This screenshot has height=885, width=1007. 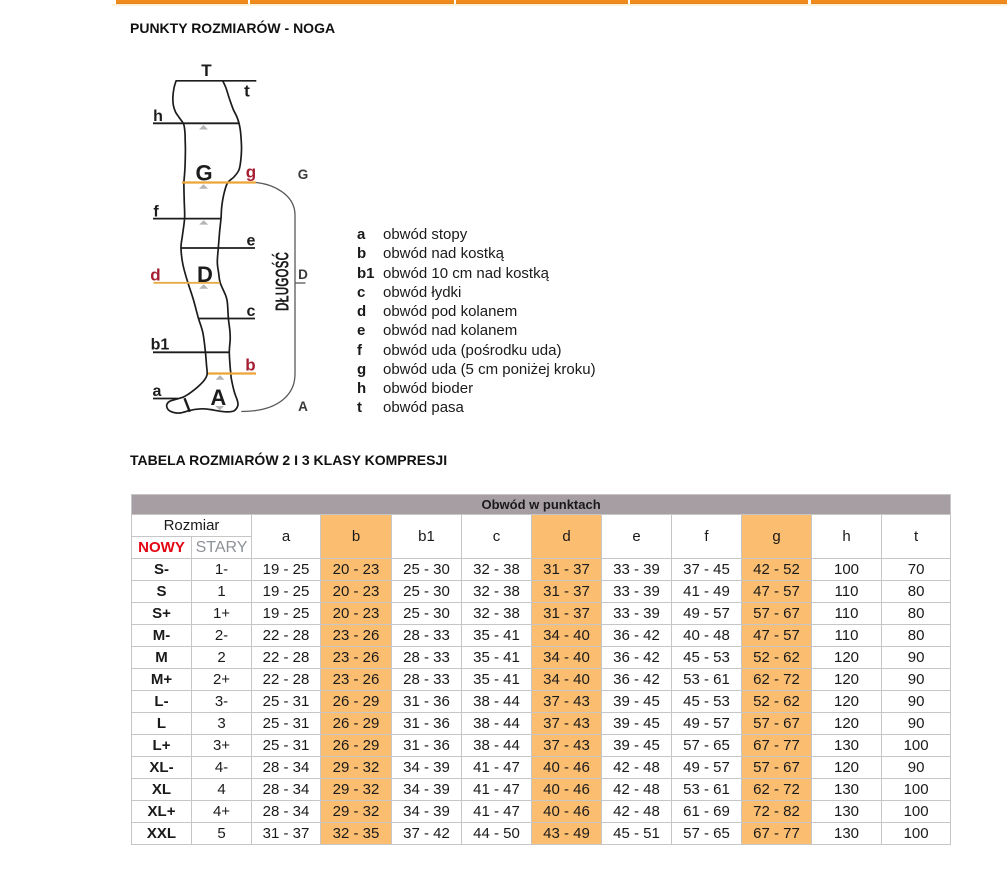 I want to click on svg-text: a, so click(x=157, y=391).